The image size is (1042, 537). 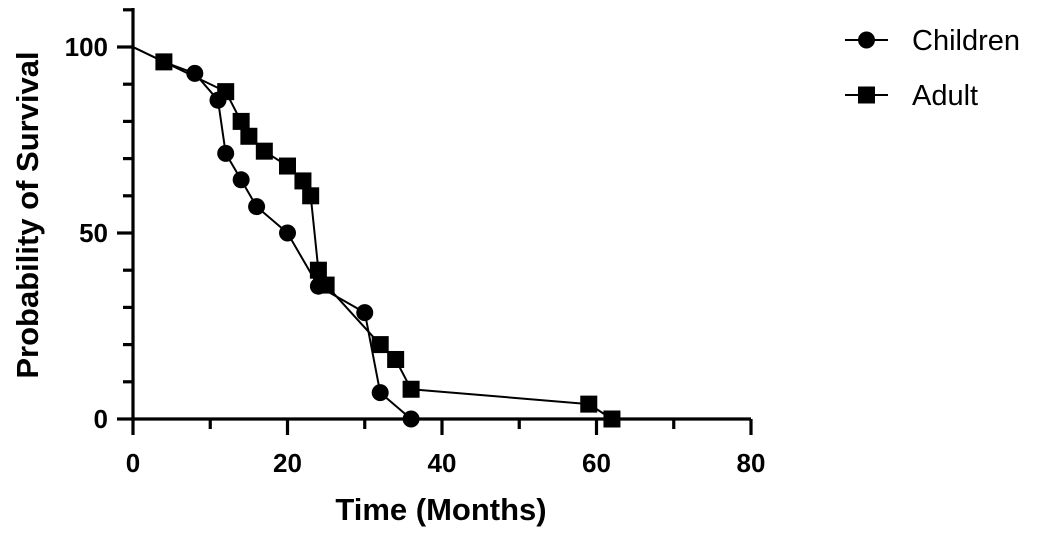 I want to click on y-tick-label: 50, so click(x=93, y=233).